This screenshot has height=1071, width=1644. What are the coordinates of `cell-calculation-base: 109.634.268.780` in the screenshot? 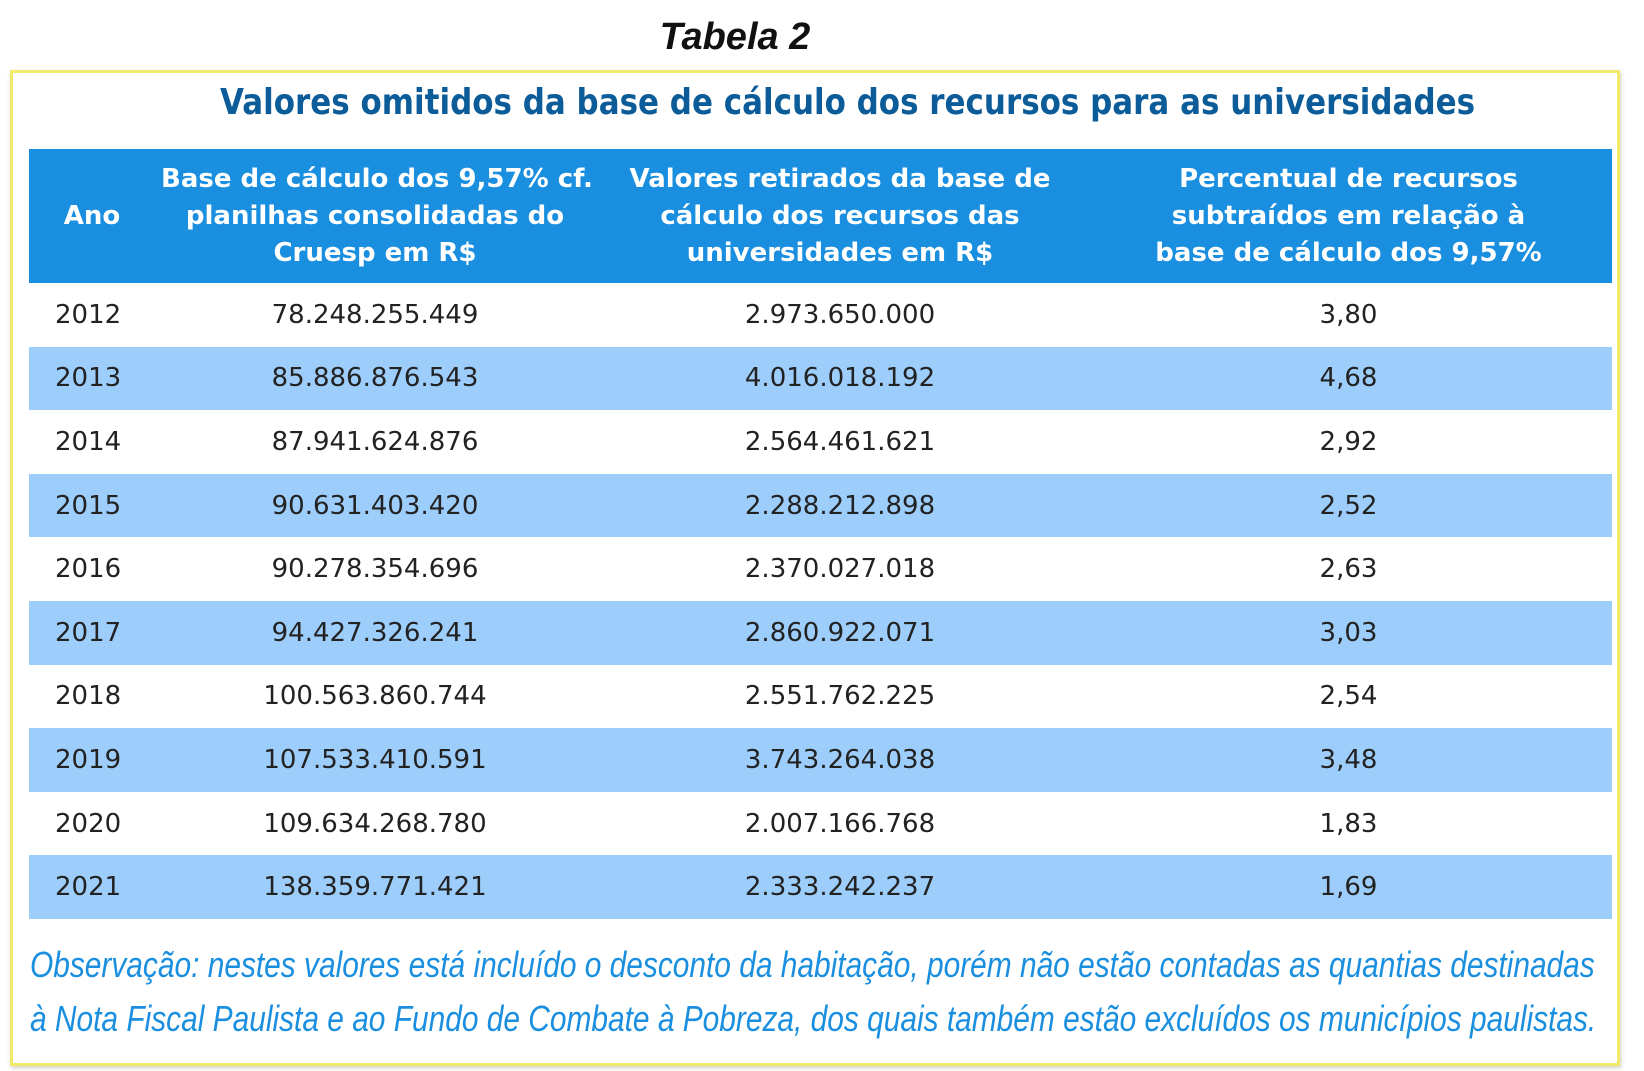 It's located at (375, 823).